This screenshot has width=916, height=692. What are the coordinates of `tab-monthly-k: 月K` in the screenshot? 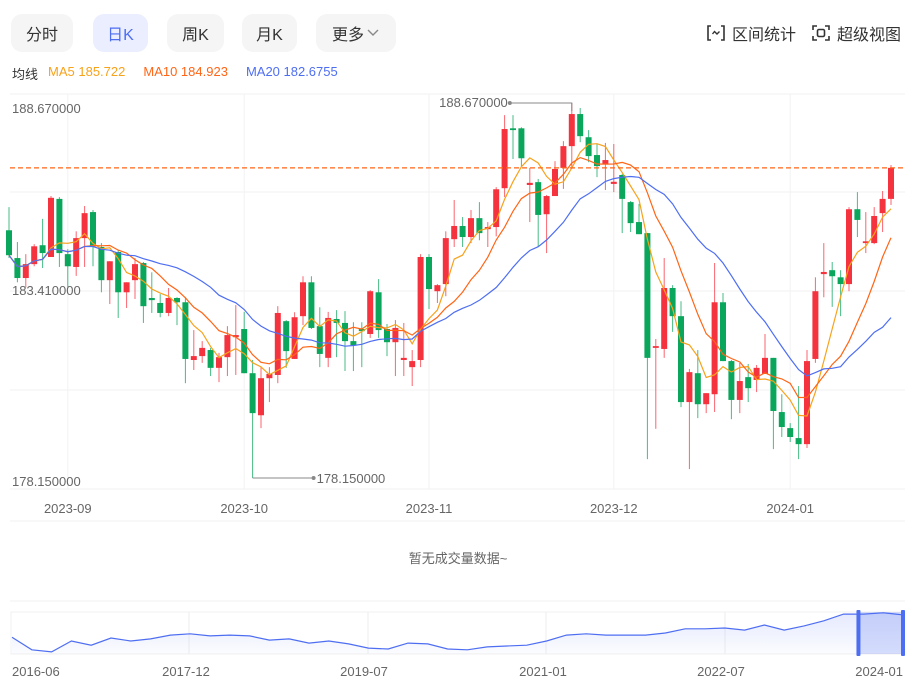 It's located at (269, 33).